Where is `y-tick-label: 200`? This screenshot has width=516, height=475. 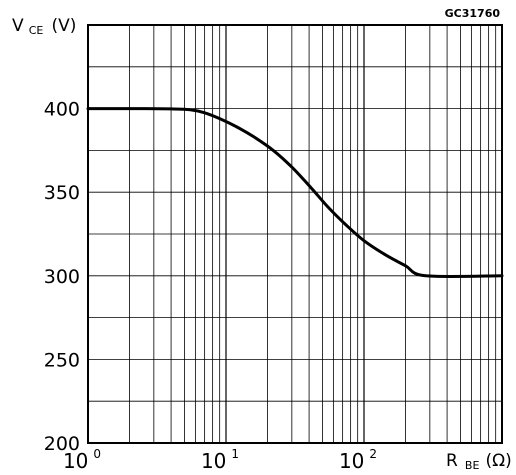
y-tick-label: 200 is located at coordinates (62, 444).